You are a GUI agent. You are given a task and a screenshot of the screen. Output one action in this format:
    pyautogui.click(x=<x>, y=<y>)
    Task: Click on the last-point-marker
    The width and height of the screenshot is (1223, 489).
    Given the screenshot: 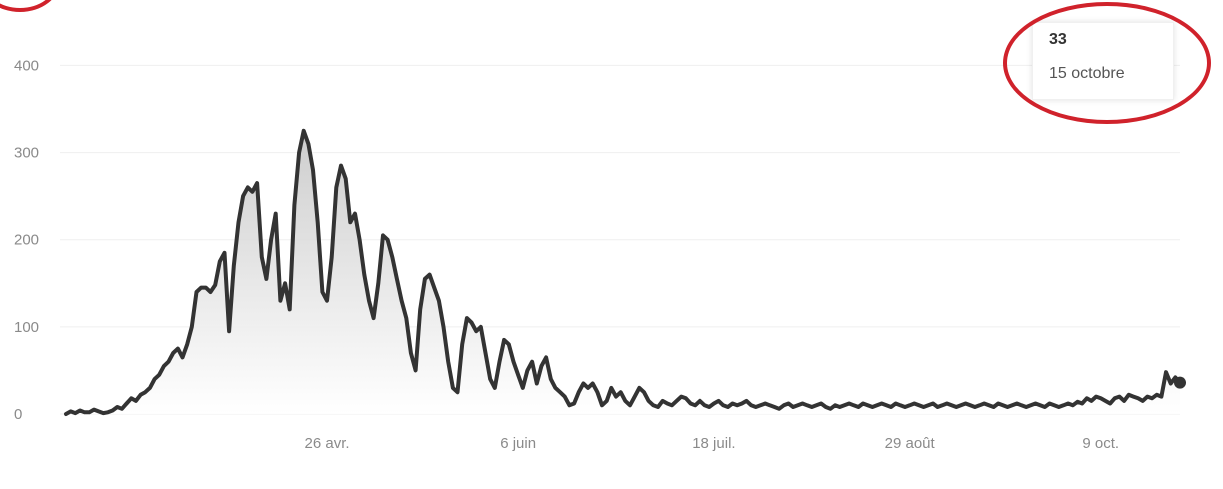 What is the action you would take?
    pyautogui.click(x=1180, y=382)
    